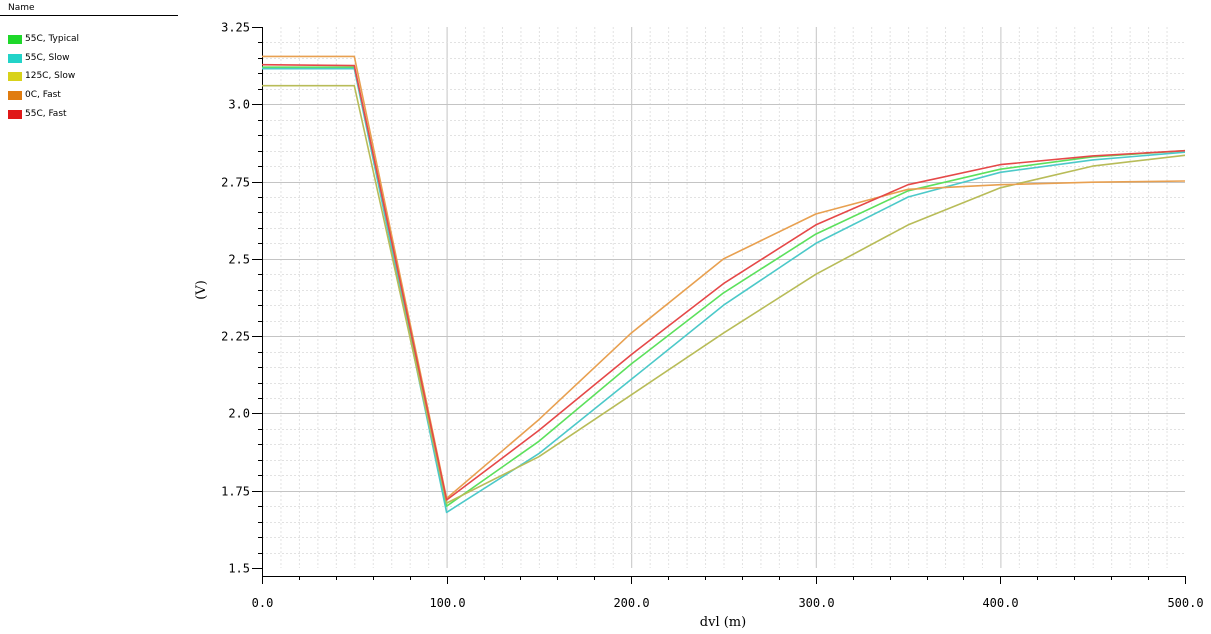  What do you see at coordinates (239, 105) in the screenshot?
I see `y-tick-label: 3.0` at bounding box center [239, 105].